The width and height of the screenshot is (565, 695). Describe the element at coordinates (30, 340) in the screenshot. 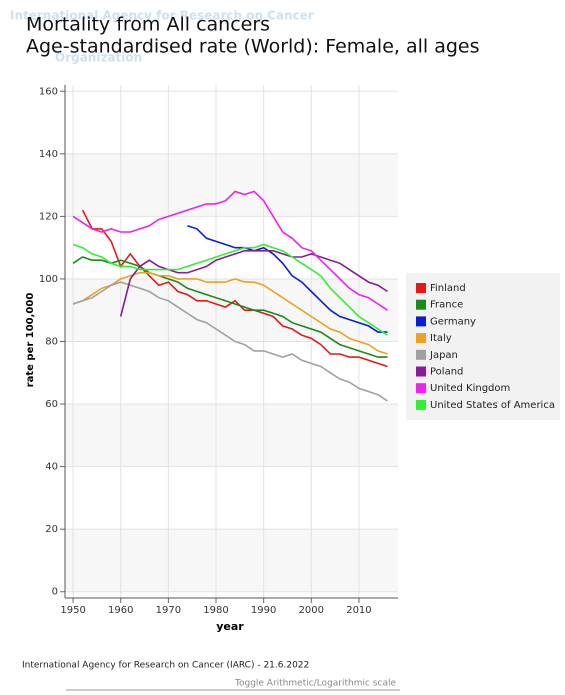

I see `y-axis-label: rate per 100,000` at that location.